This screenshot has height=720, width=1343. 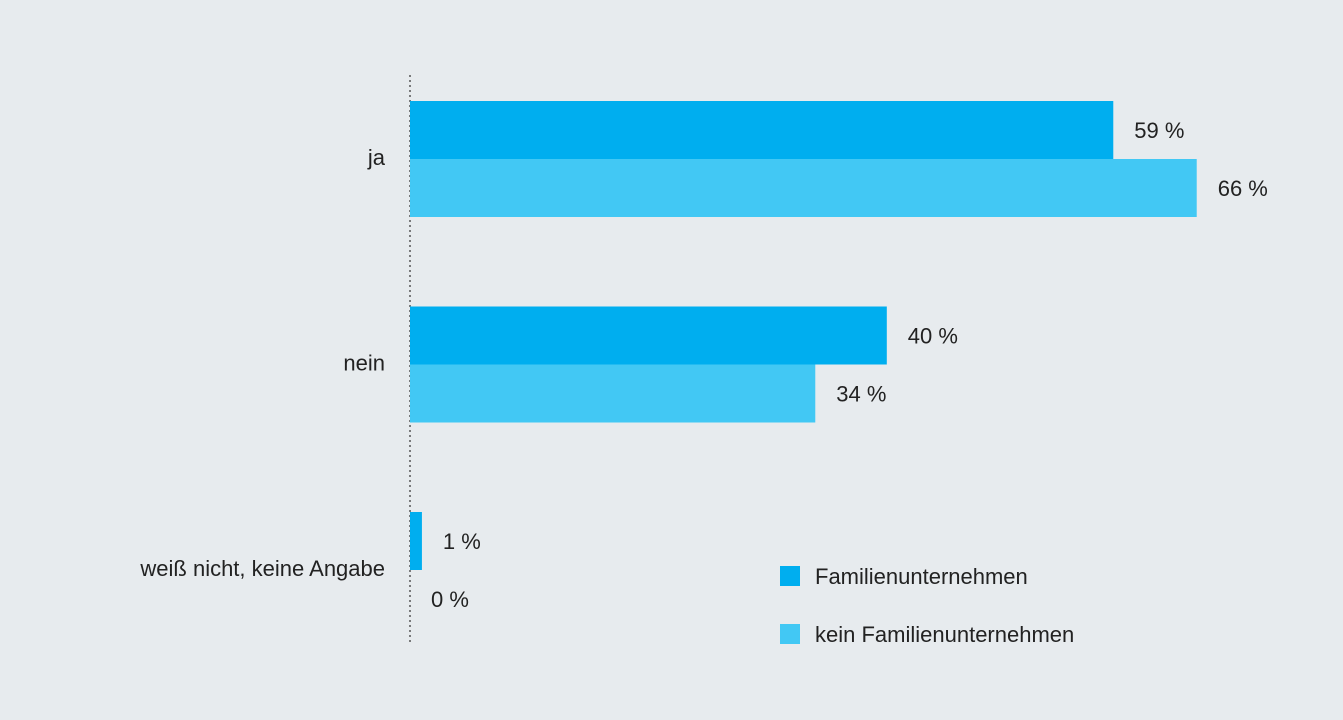 I want to click on legend-label: kein Familienunternehmen, so click(x=944, y=634).